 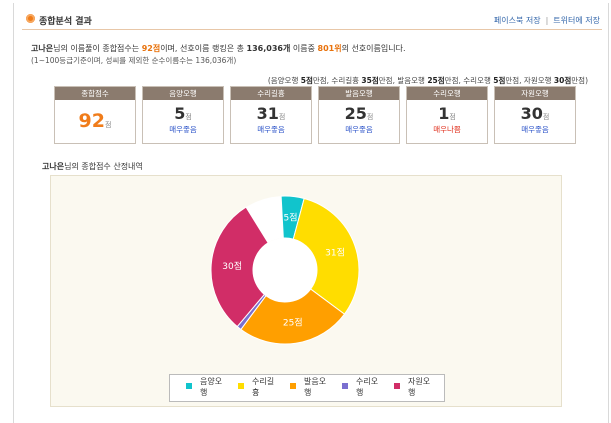 I want to click on quota-text: 만점, 수리길흉, so click(x=337, y=80).